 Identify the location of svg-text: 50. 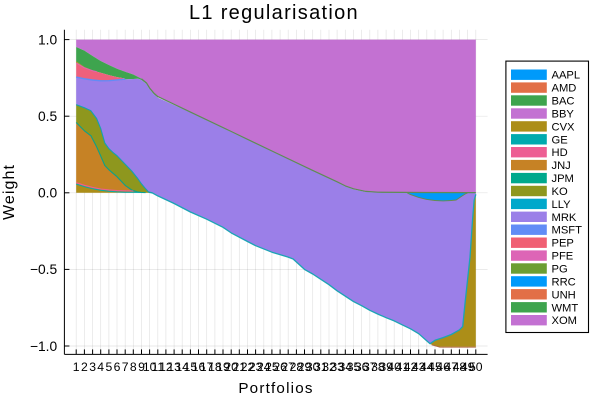
(476, 367).